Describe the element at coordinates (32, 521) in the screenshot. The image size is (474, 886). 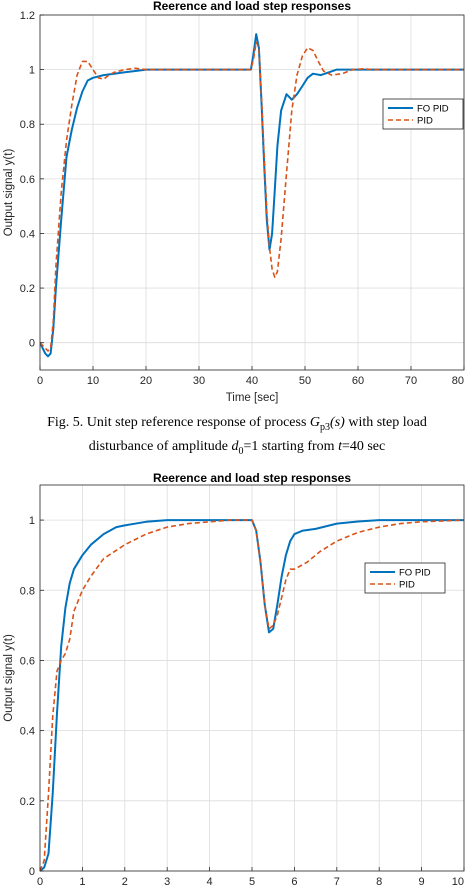
I see `bottom-y-tick-label: 1` at that location.